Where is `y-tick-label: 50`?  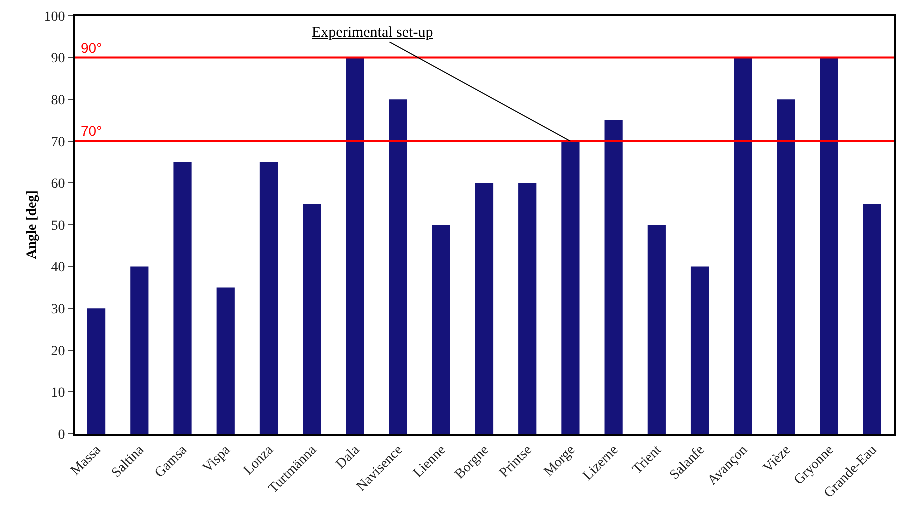
y-tick-label: 50 is located at coordinates (58, 226).